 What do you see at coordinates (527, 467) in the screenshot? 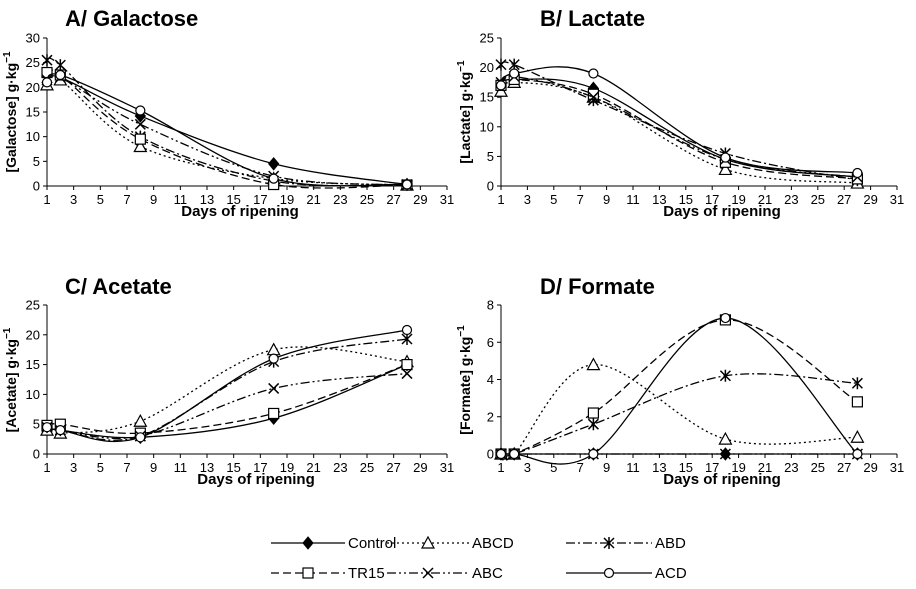
I see `x-tick-label: 3` at bounding box center [527, 467].